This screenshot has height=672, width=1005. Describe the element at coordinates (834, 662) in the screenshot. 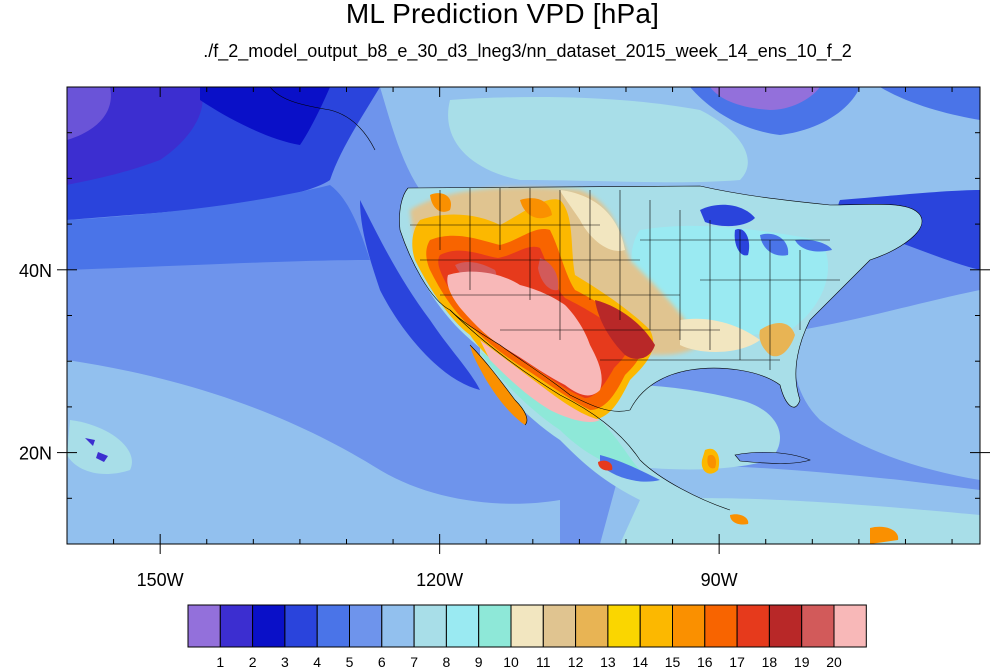

I see `colorbar-label: 20` at that location.